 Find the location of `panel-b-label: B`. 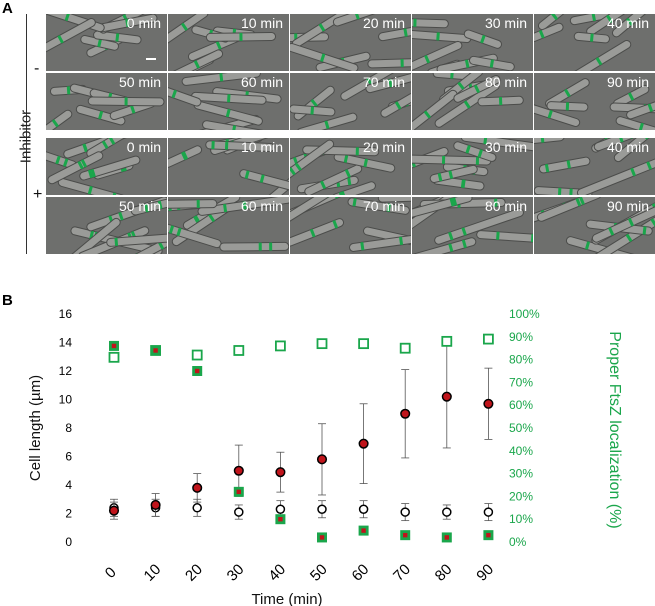

panel-b-label: B is located at coordinates (7, 300).